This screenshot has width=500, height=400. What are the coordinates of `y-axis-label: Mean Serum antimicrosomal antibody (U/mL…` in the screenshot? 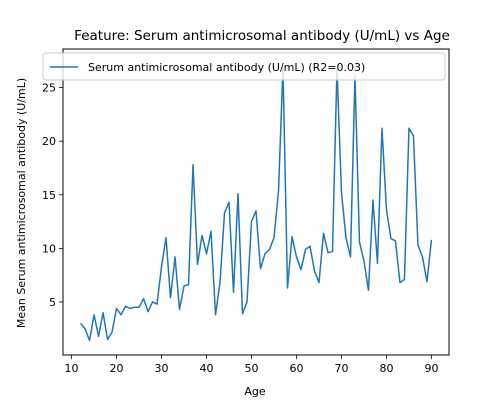 It's located at (21, 203).